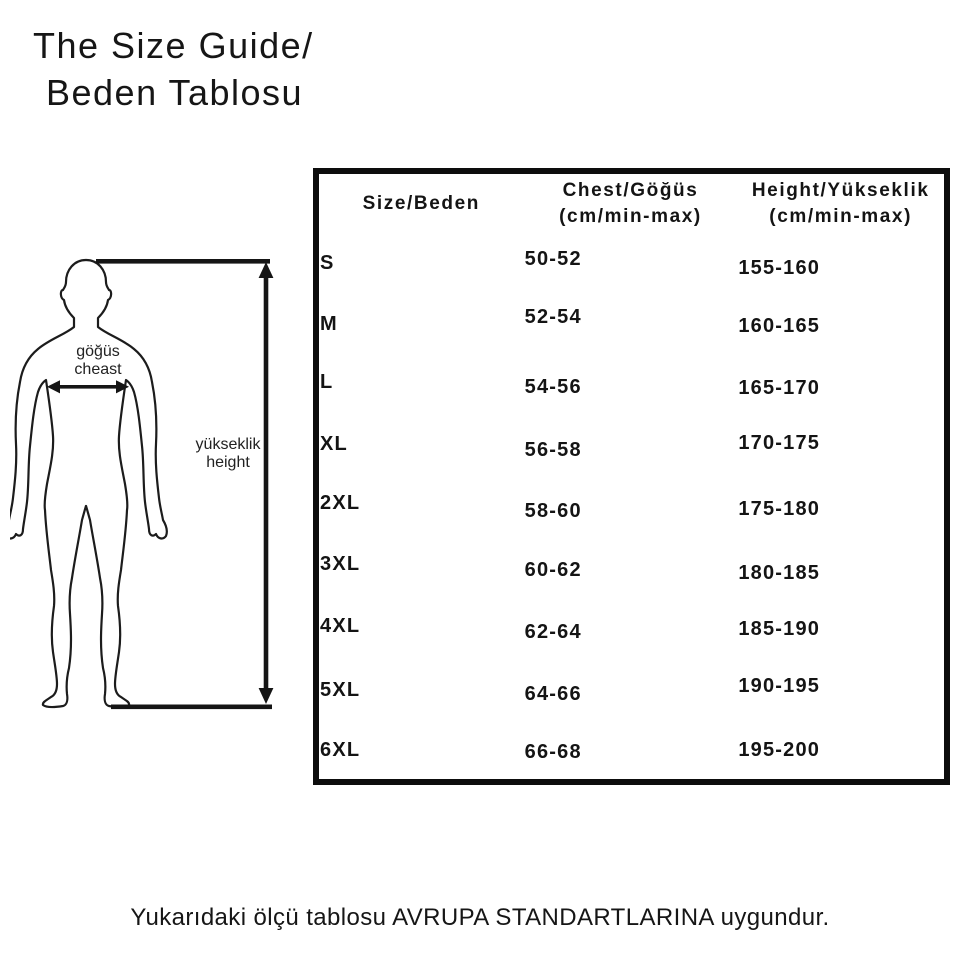  Describe the element at coordinates (420, 385) in the screenshot. I see `size-cell: L` at that location.